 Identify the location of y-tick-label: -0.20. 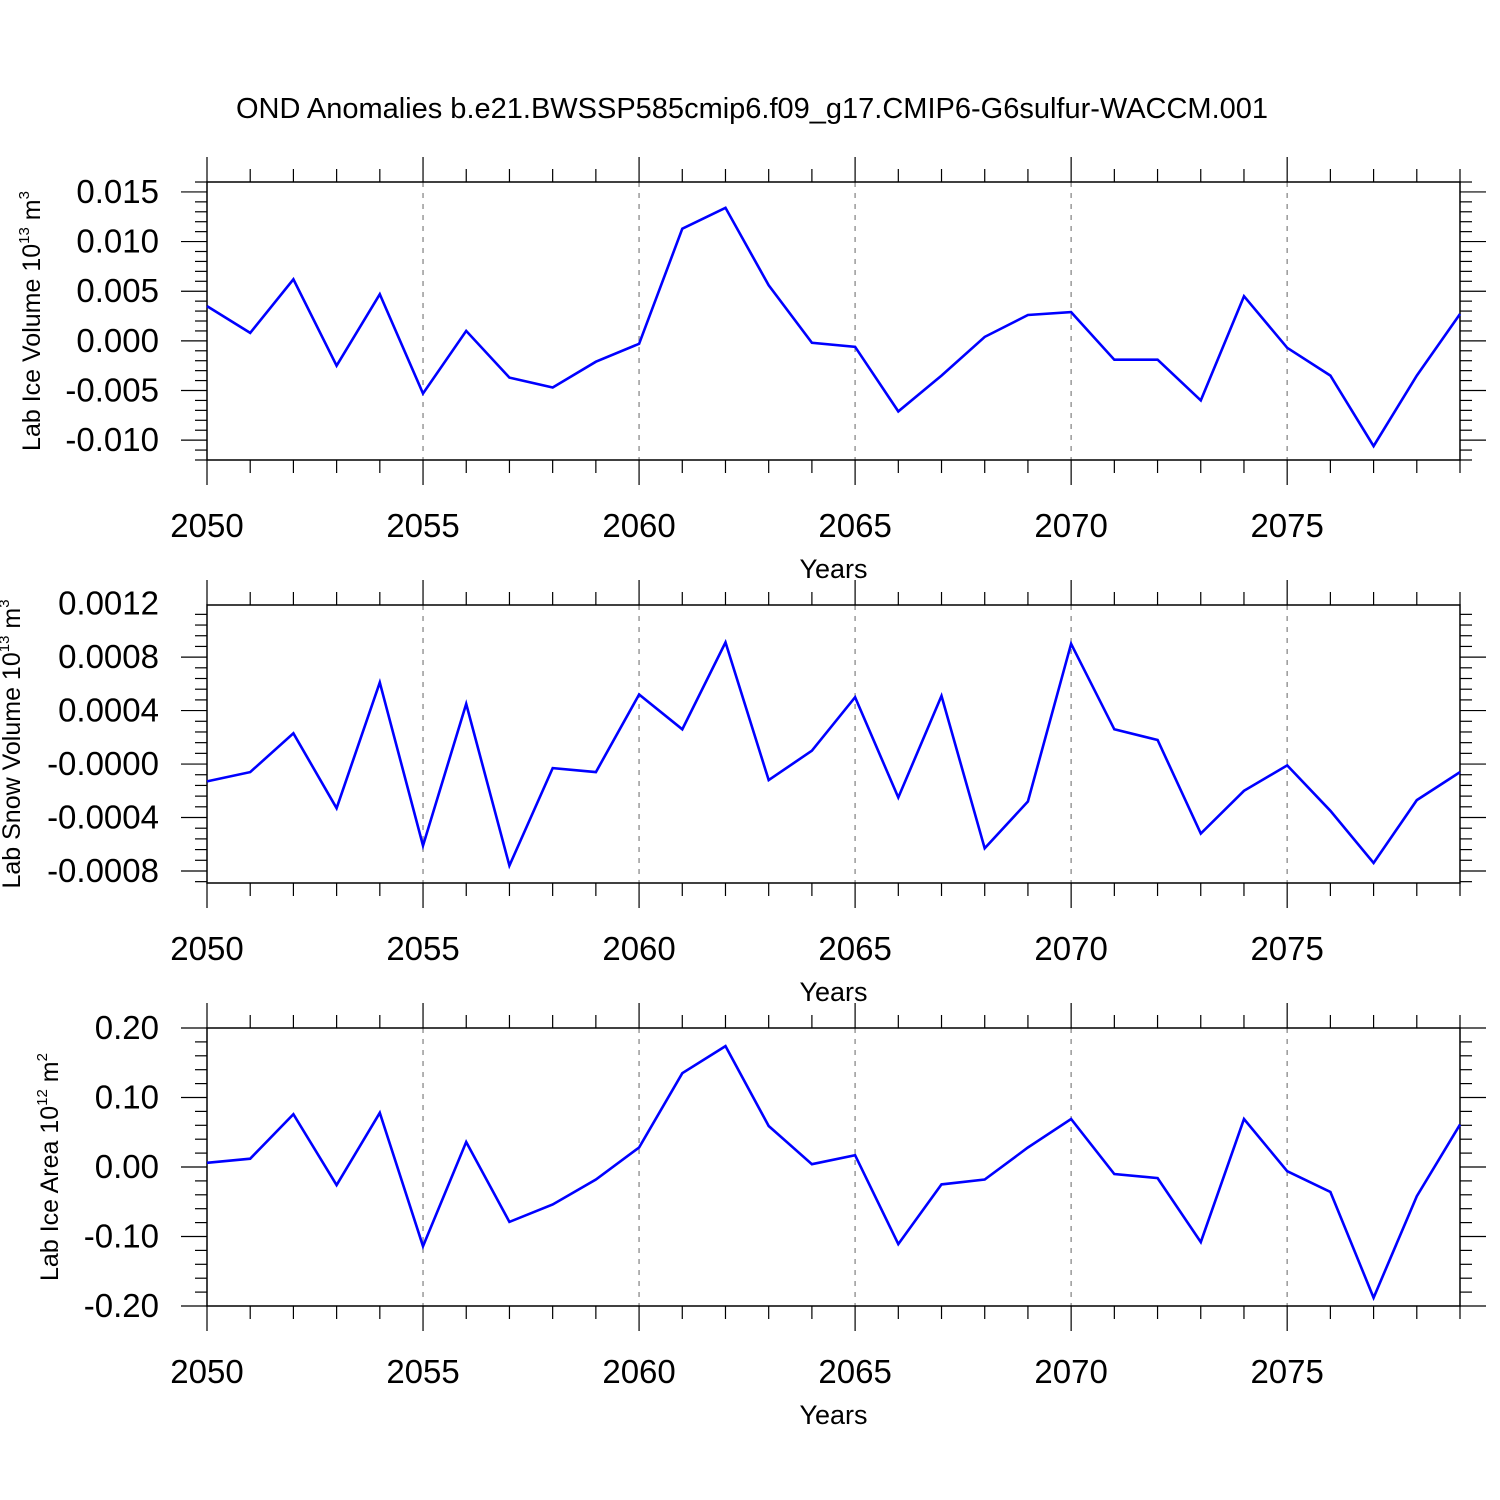
(121, 1305).